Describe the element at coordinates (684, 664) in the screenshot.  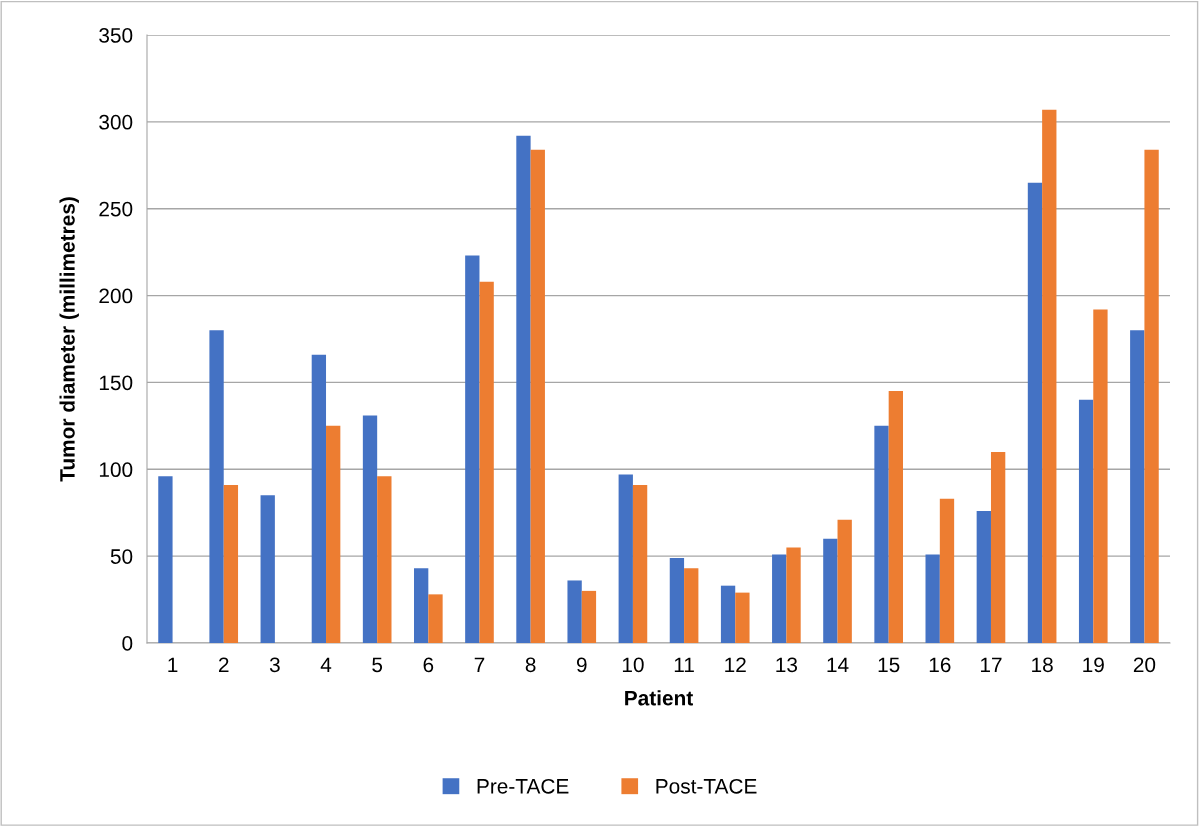
I see `x-tick-label: 11` at that location.